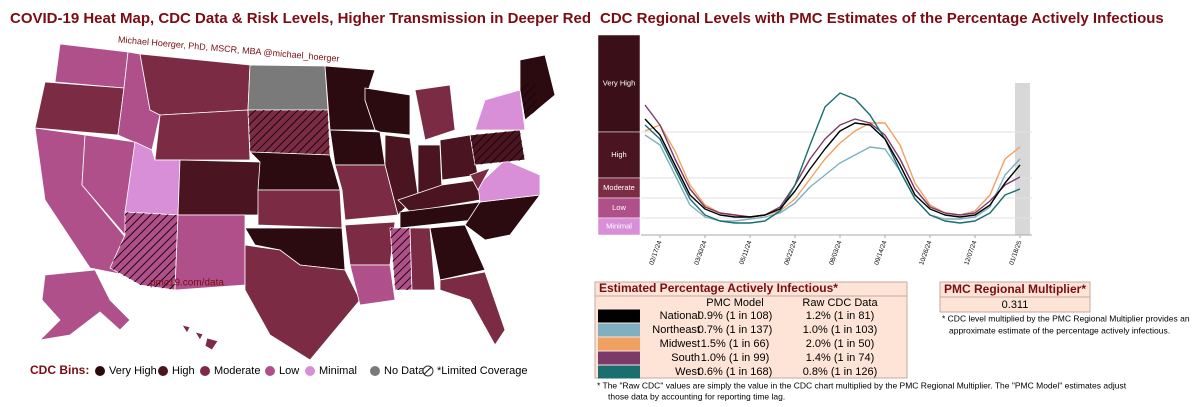 The height and width of the screenshot is (407, 1200). I want to click on legend-label: Very High, so click(133, 371).